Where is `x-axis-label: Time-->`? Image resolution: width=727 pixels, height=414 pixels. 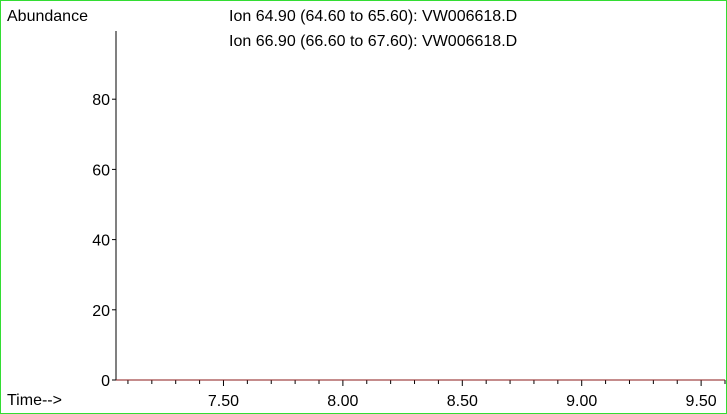 x-axis-label: Time--> is located at coordinates (34, 400).